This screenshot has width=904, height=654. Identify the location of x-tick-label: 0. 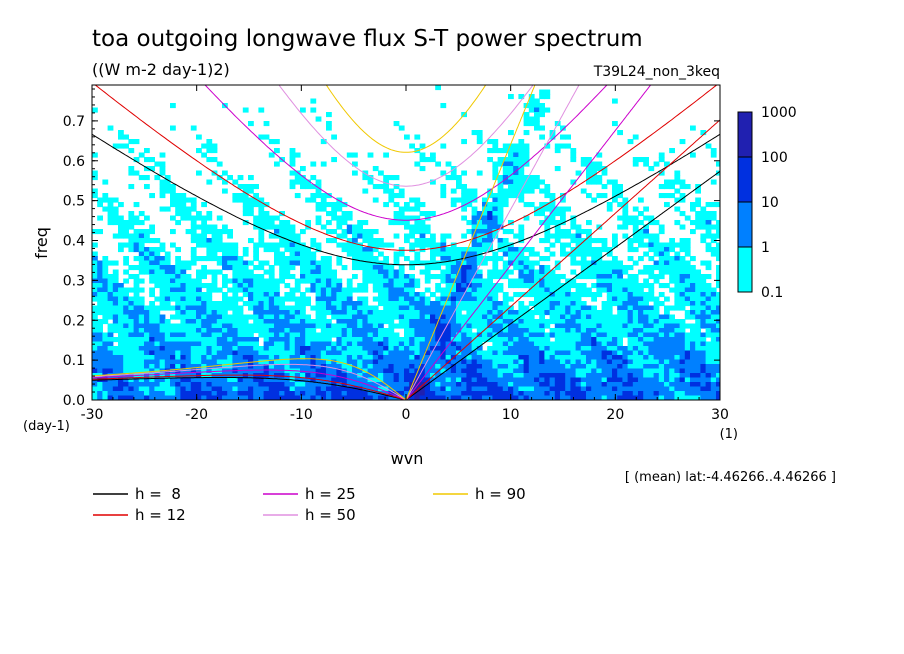
(406, 415).